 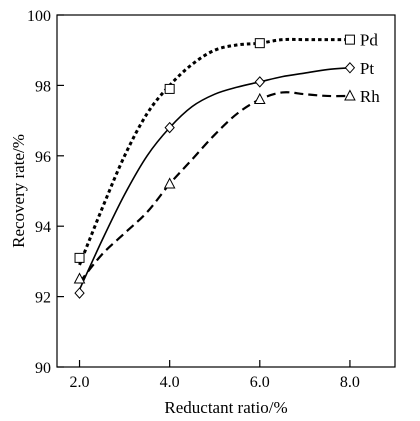 What do you see at coordinates (43, 157) in the screenshot?
I see `y-tick-label: 96` at bounding box center [43, 157].